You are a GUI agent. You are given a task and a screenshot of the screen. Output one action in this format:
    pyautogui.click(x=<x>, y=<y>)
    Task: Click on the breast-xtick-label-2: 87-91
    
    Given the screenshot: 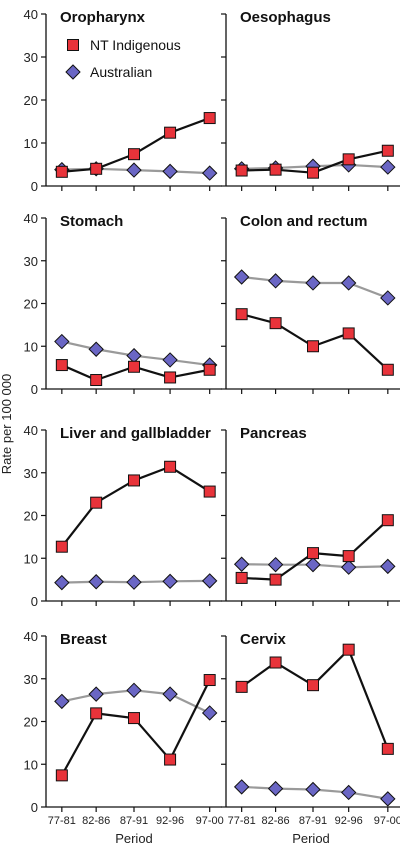 What is the action you would take?
    pyautogui.click(x=134, y=821)
    